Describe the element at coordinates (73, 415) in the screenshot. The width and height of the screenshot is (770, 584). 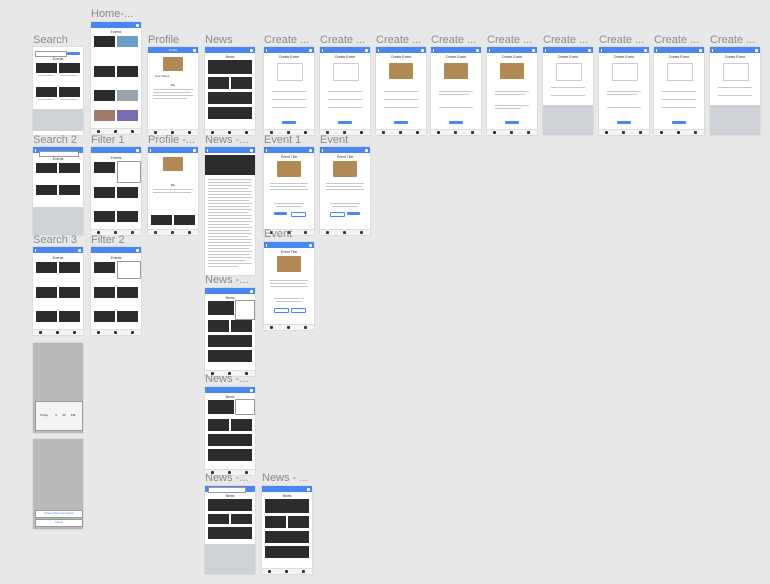
I see `picker-ampm: PM` at that location.